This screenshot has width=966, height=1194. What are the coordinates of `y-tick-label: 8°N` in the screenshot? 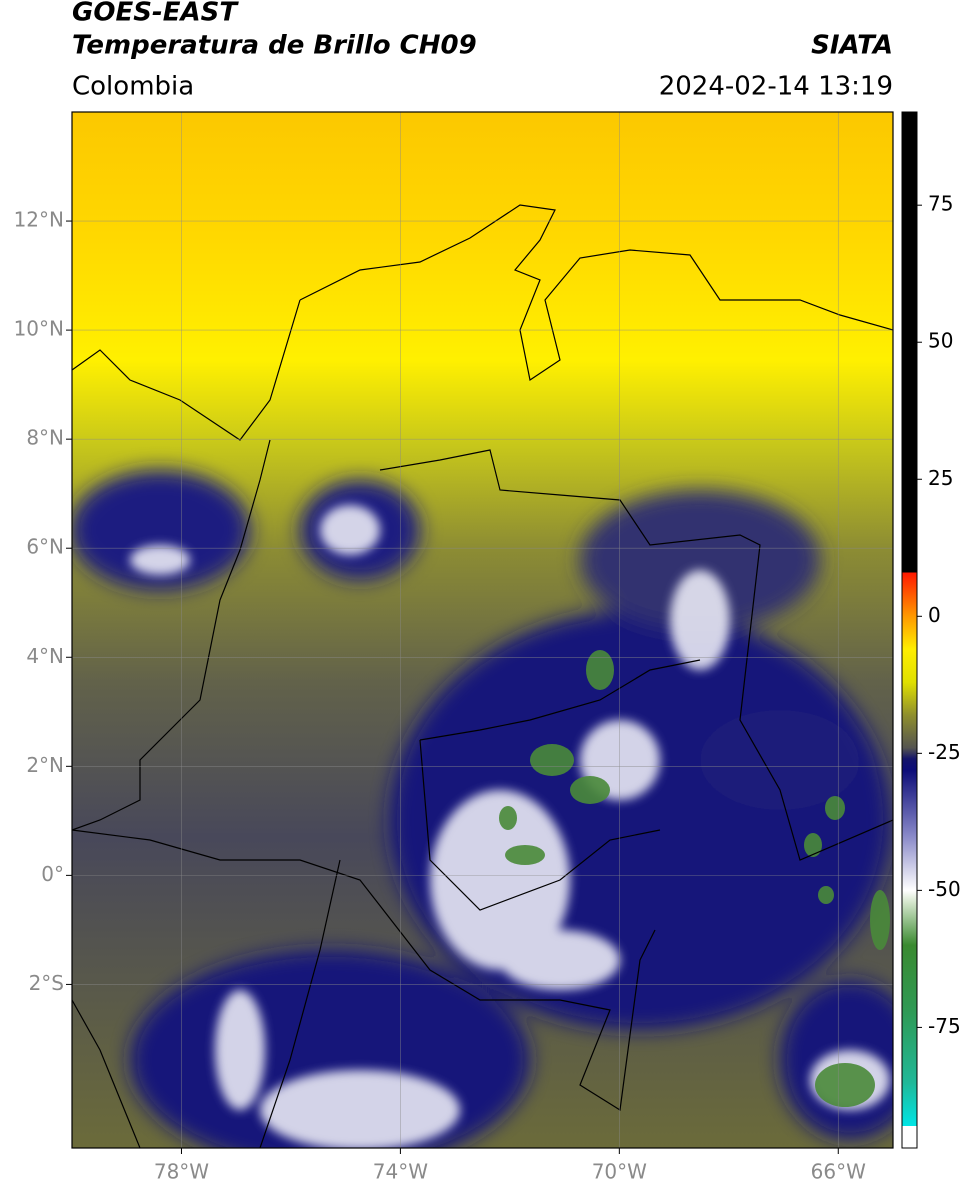 It's located at (45, 438).